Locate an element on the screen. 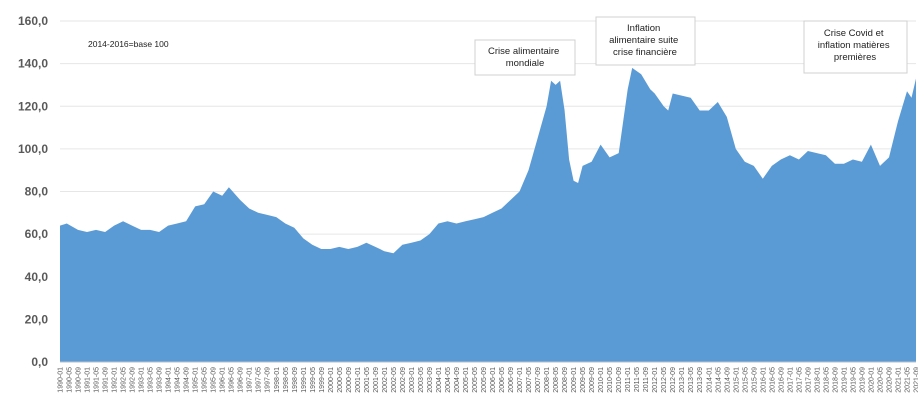  x-tick-label: 2001-05 is located at coordinates (367, 380).